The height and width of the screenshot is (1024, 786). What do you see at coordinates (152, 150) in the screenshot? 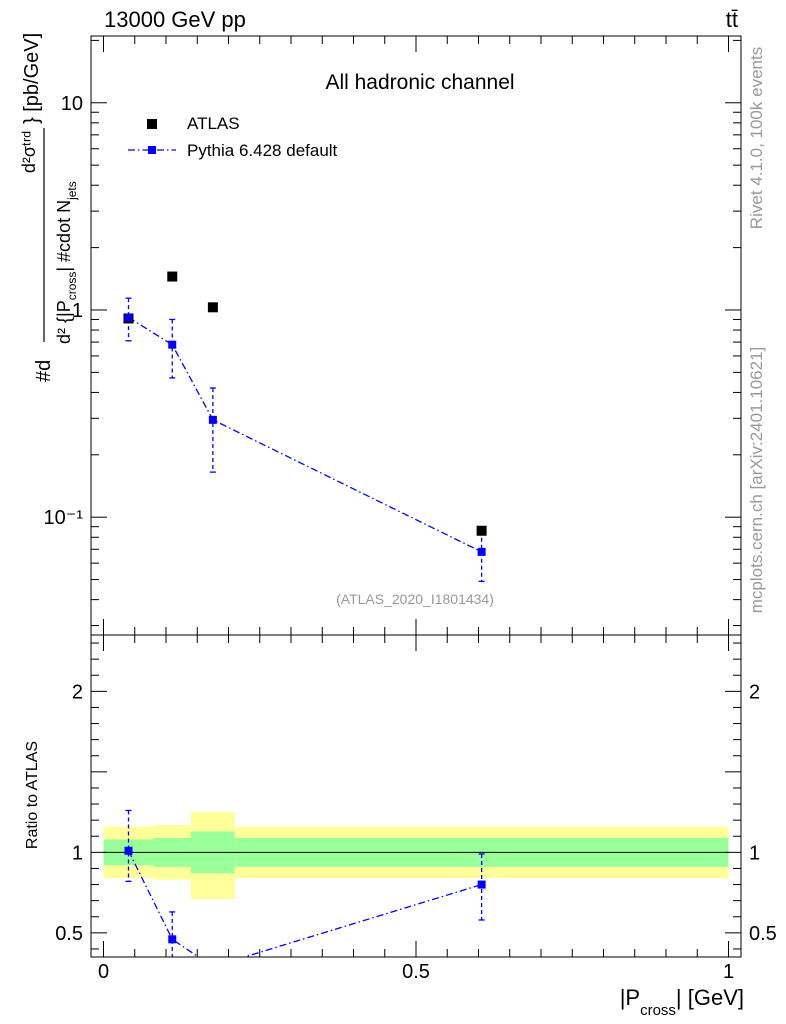
I see `legend-marker-pythia` at bounding box center [152, 150].